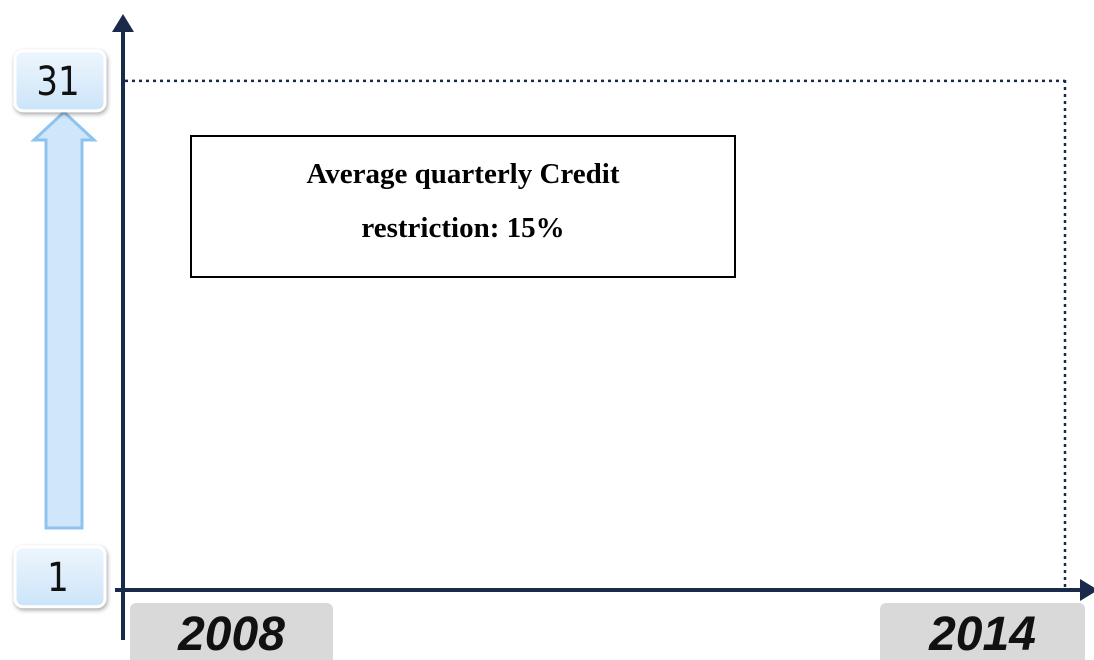 The image size is (1094, 660). I want to click on arrow, so click(64, 319).